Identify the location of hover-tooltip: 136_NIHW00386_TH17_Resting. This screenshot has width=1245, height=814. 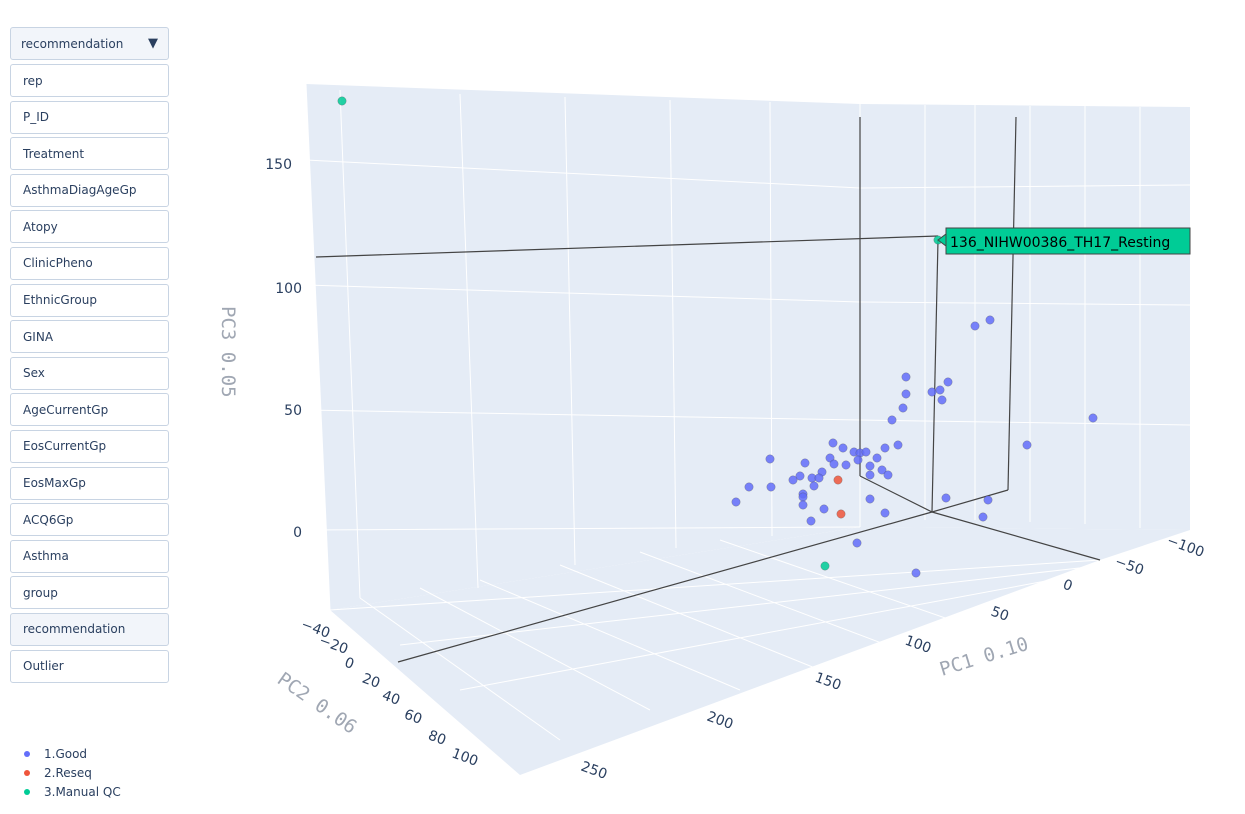
(1064, 241).